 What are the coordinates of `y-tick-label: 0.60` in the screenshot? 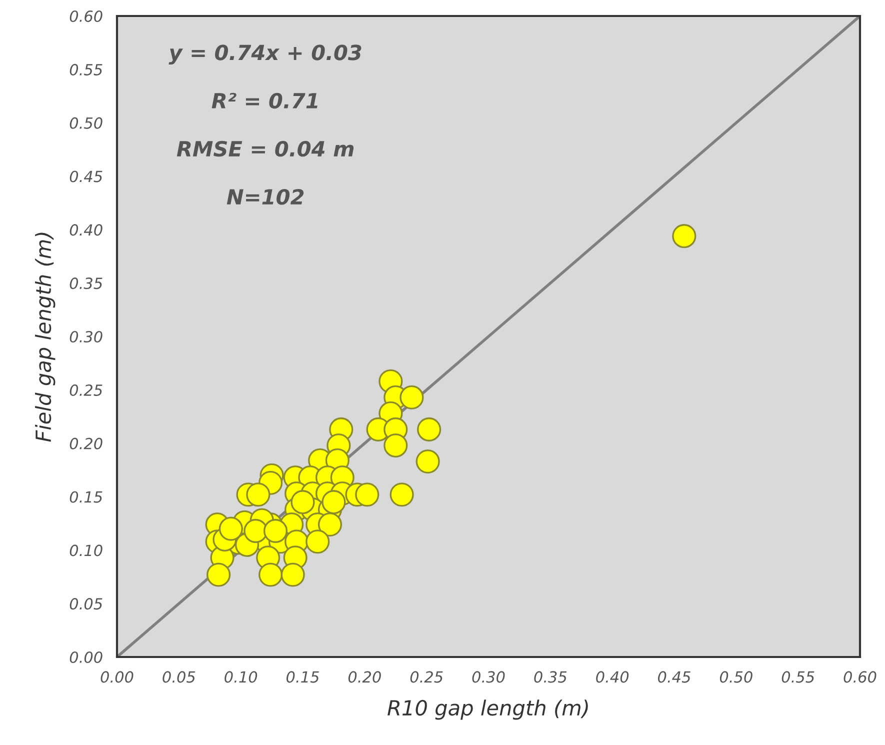 It's located at (86, 16).